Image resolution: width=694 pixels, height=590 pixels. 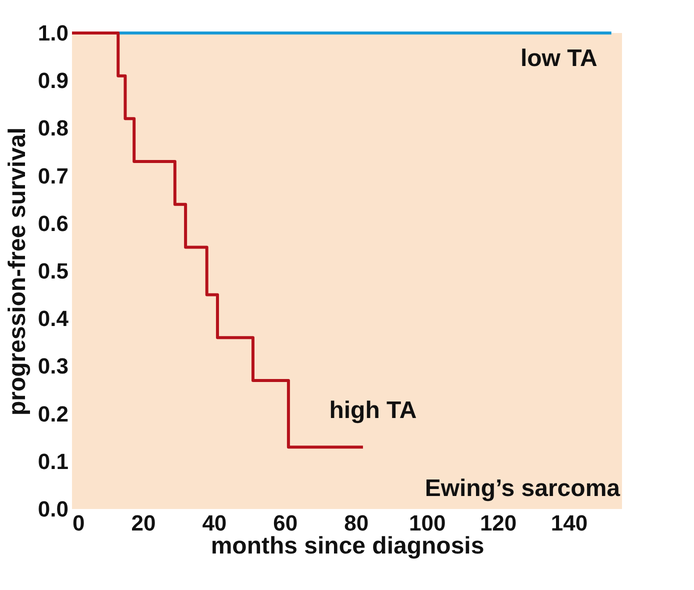 I want to click on x-tick-label: 120, so click(x=498, y=523).